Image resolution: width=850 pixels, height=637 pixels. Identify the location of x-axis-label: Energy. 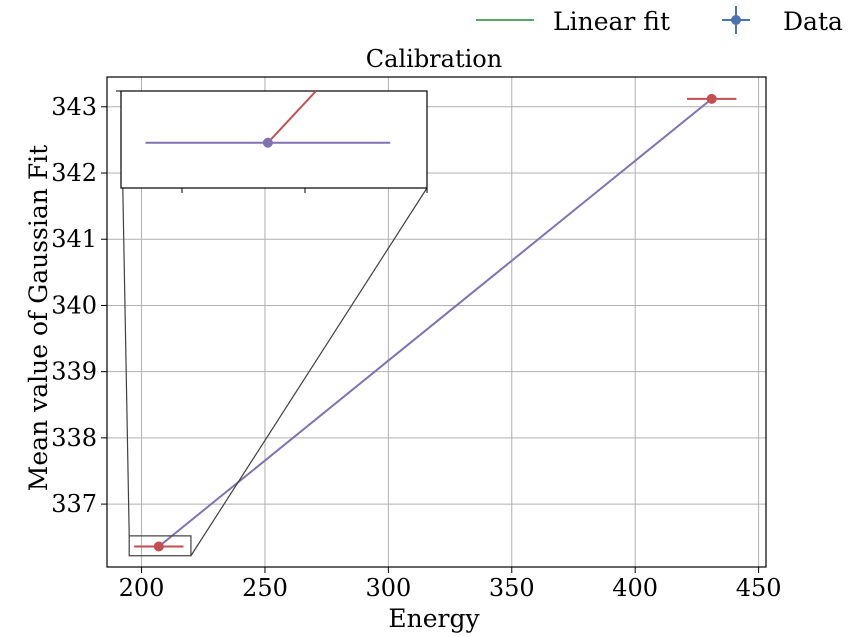
(434, 618).